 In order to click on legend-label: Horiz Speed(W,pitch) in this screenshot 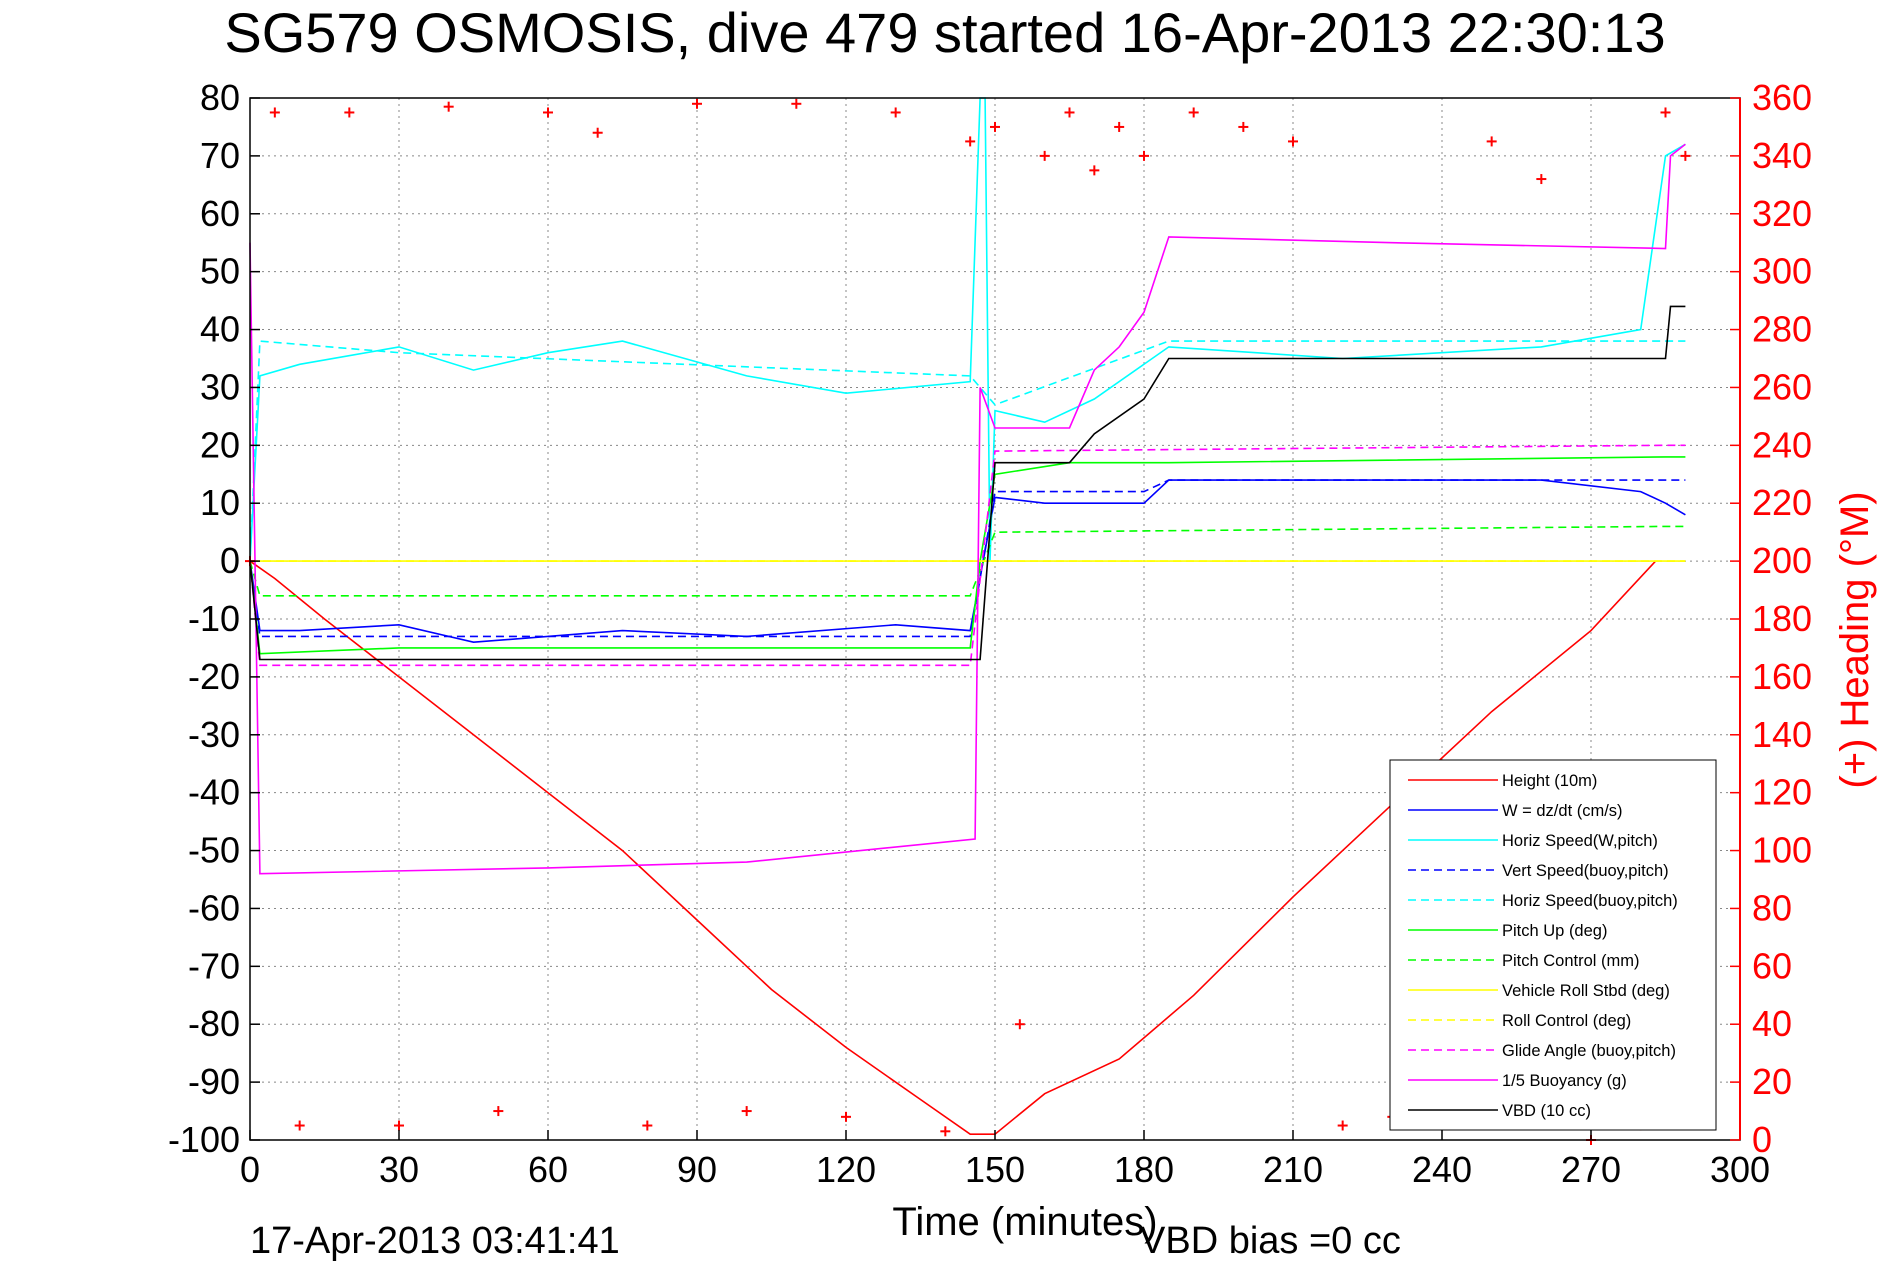, I will do `click(1580, 841)`.